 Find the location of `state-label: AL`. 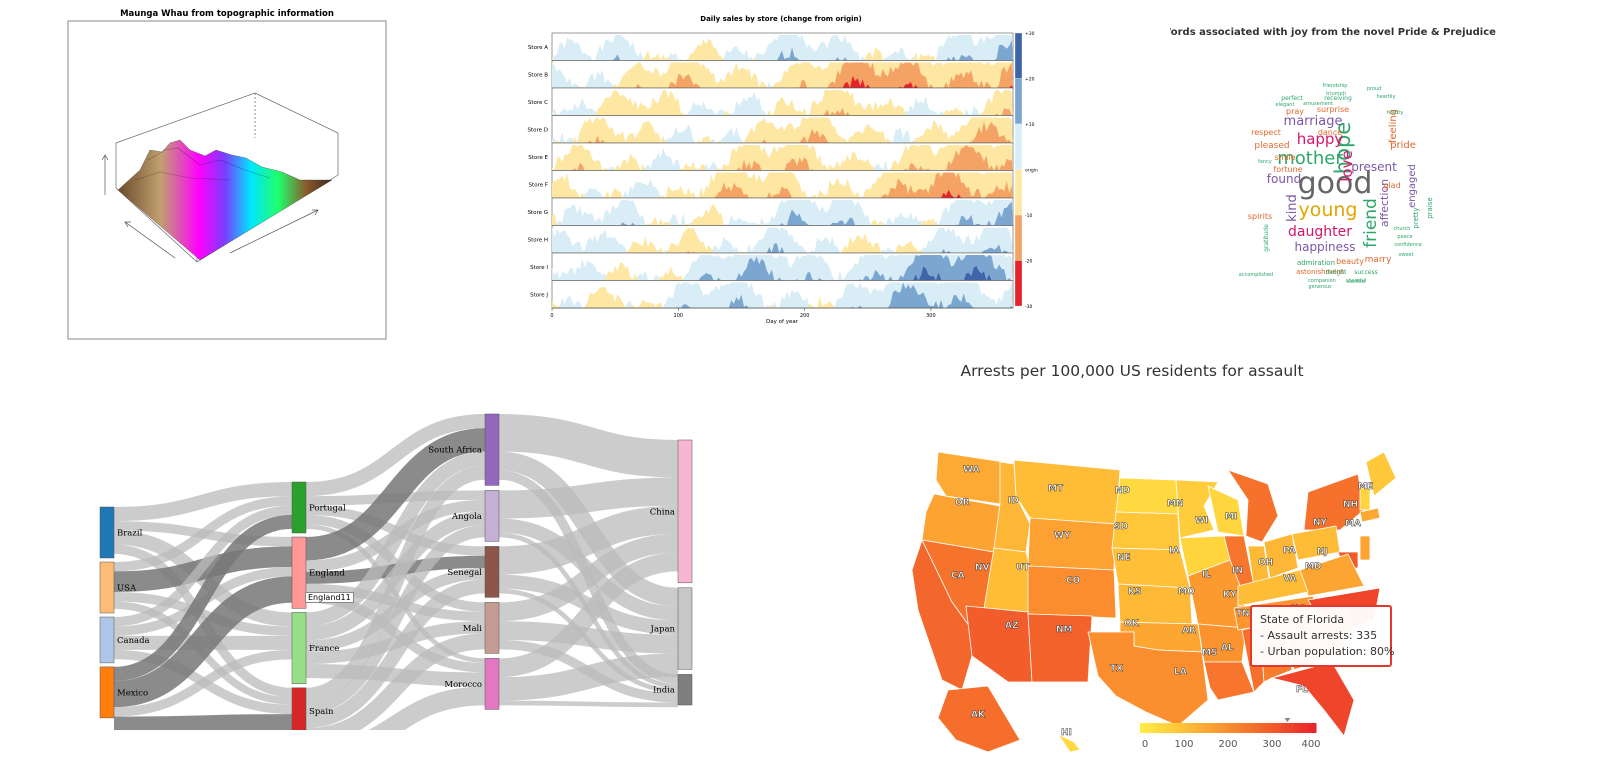

state-label: AL is located at coordinates (1227, 648).